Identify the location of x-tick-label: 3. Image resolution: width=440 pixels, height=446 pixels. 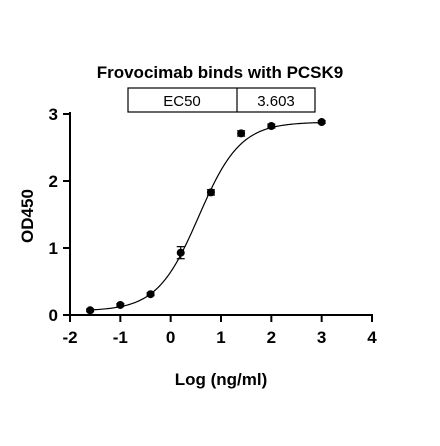
(321, 337).